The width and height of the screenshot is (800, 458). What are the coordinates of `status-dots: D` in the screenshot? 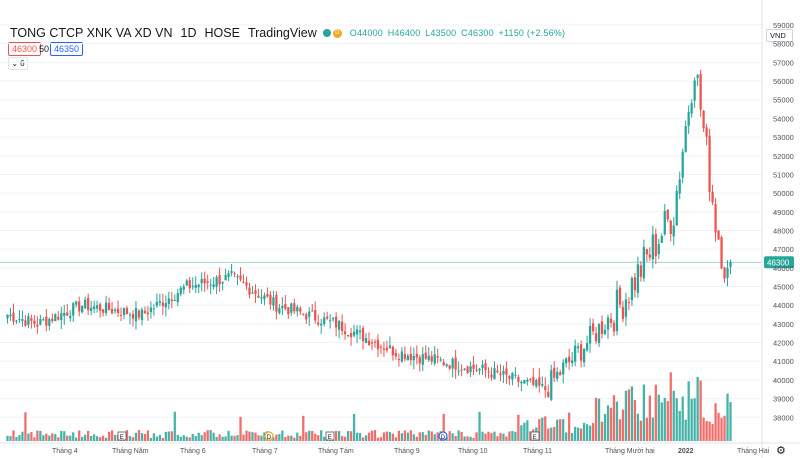 It's located at (332, 33).